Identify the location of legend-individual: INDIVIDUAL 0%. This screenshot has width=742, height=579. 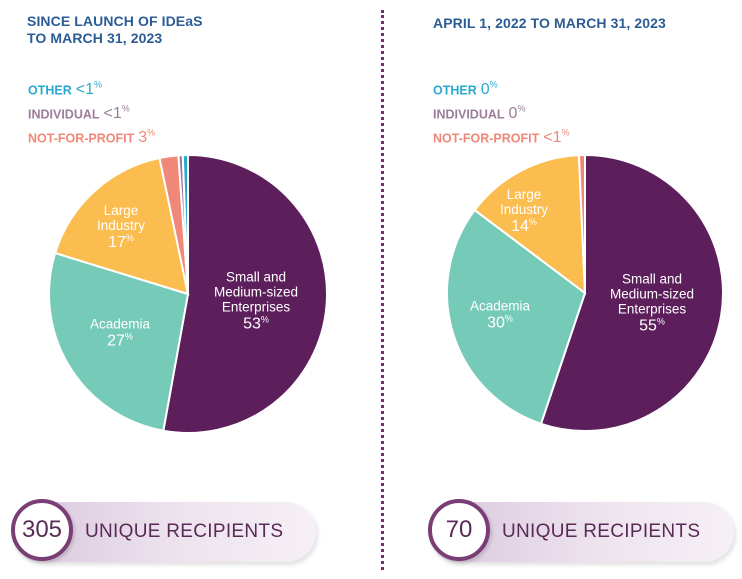
(479, 113).